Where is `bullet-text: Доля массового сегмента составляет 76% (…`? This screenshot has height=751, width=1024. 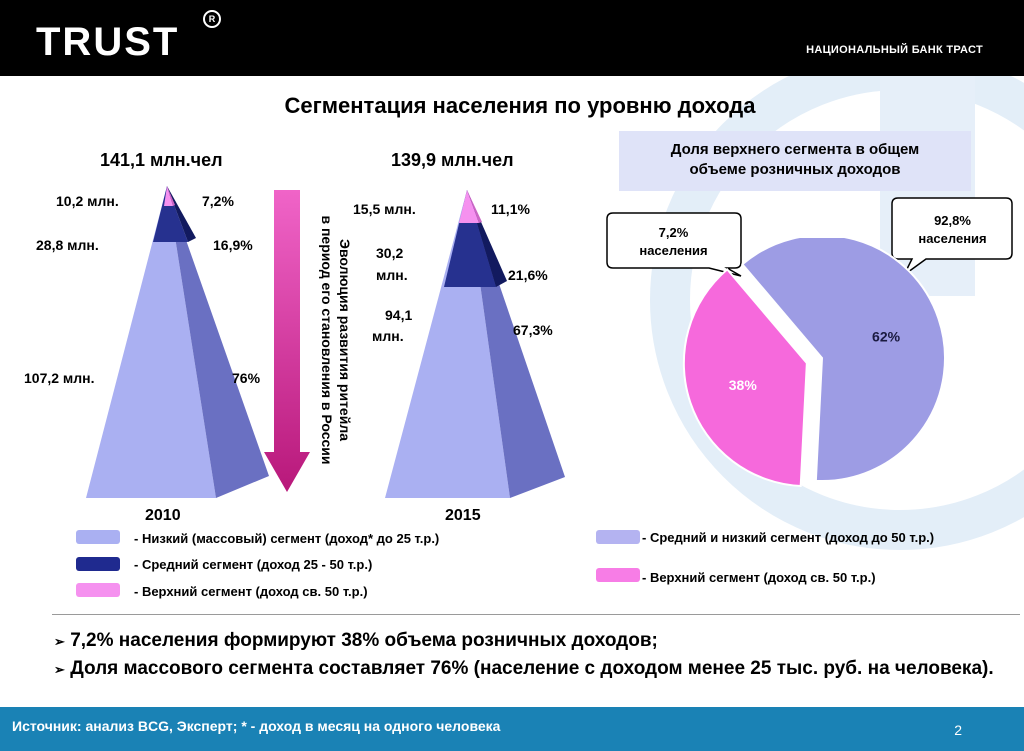 bullet-text: Доля массового сегмента составляет 76% (… is located at coordinates (532, 668).